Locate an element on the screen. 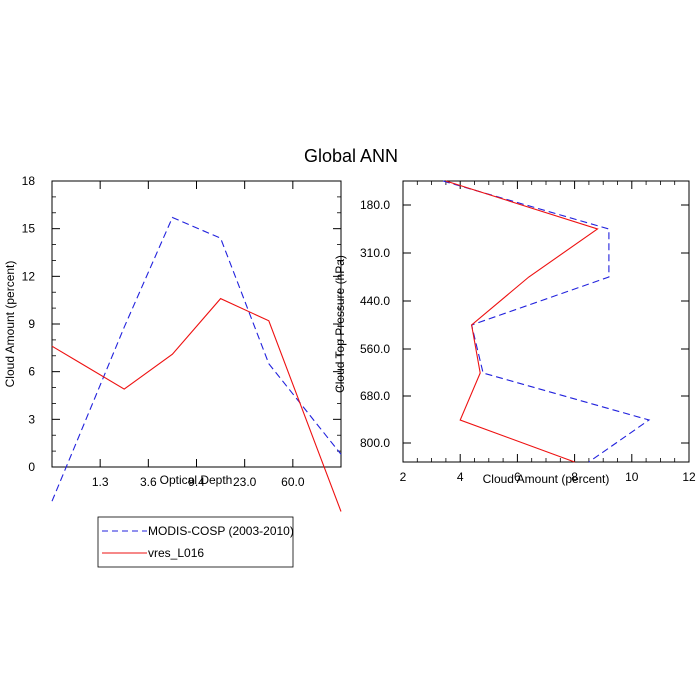 The image size is (700, 700). left-y-tick-label: 18 is located at coordinates (29, 181).